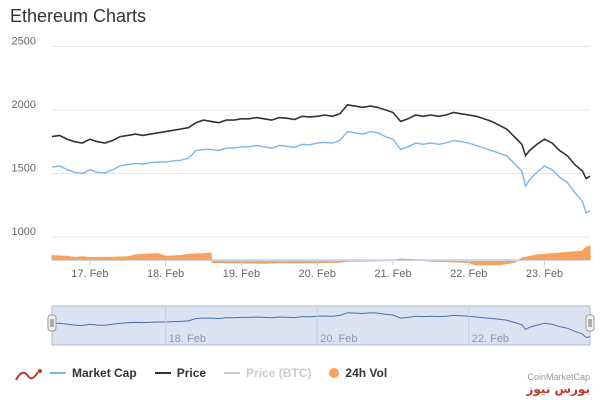 Image resolution: width=600 pixels, height=400 pixels. I want to click on legend-item-price: Price, so click(180, 373).